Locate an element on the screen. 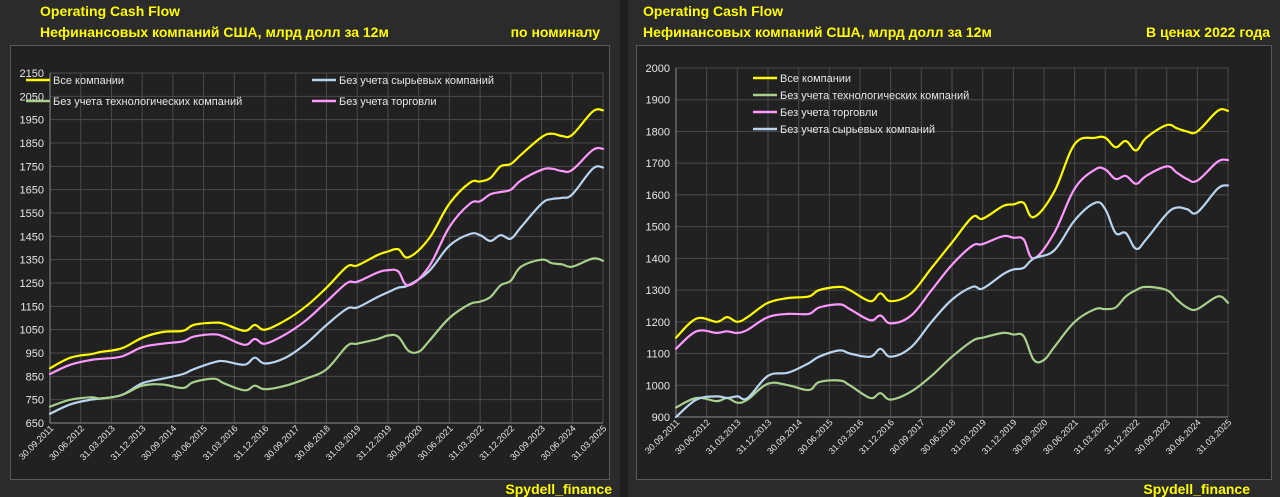  y-tick-label: 900 is located at coordinates (661, 418).